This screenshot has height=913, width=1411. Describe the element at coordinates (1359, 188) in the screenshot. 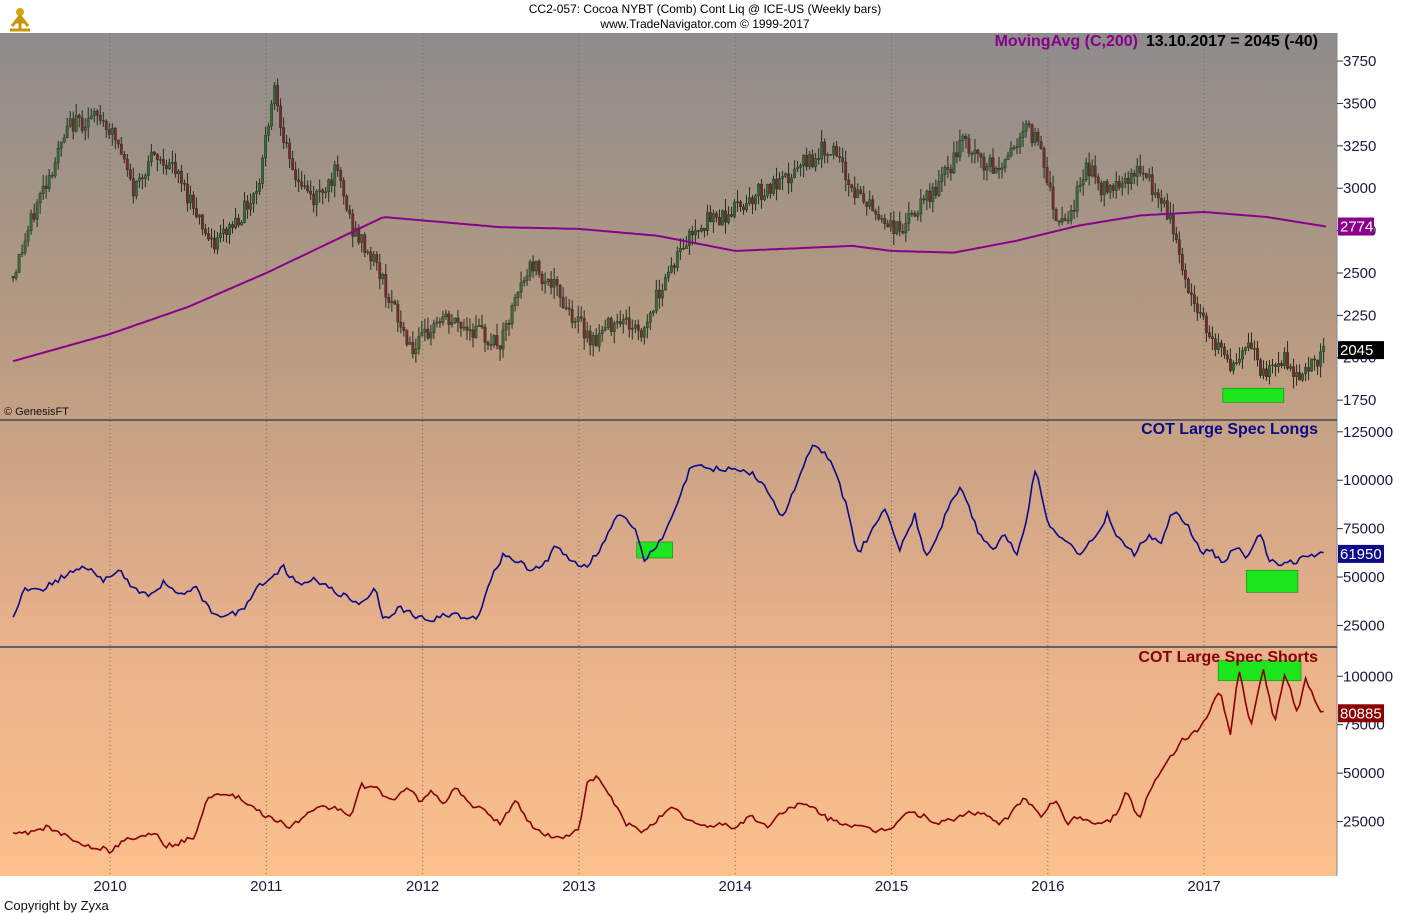

I see `y-tick-label: 3000` at that location.